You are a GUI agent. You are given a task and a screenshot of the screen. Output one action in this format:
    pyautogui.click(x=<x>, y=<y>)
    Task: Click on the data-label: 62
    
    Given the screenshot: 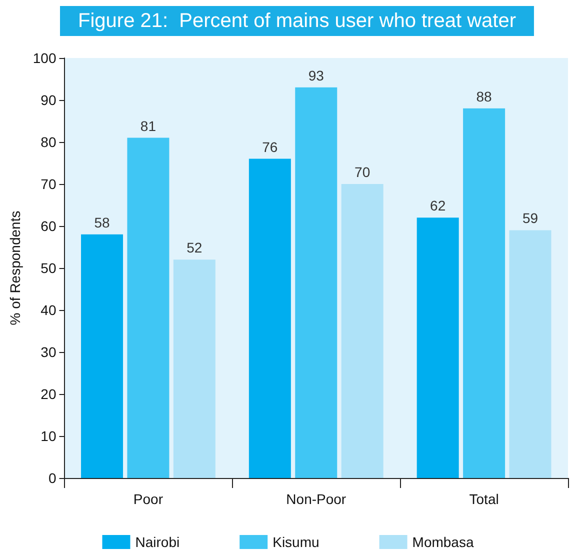 What is the action you would take?
    pyautogui.click(x=438, y=206)
    